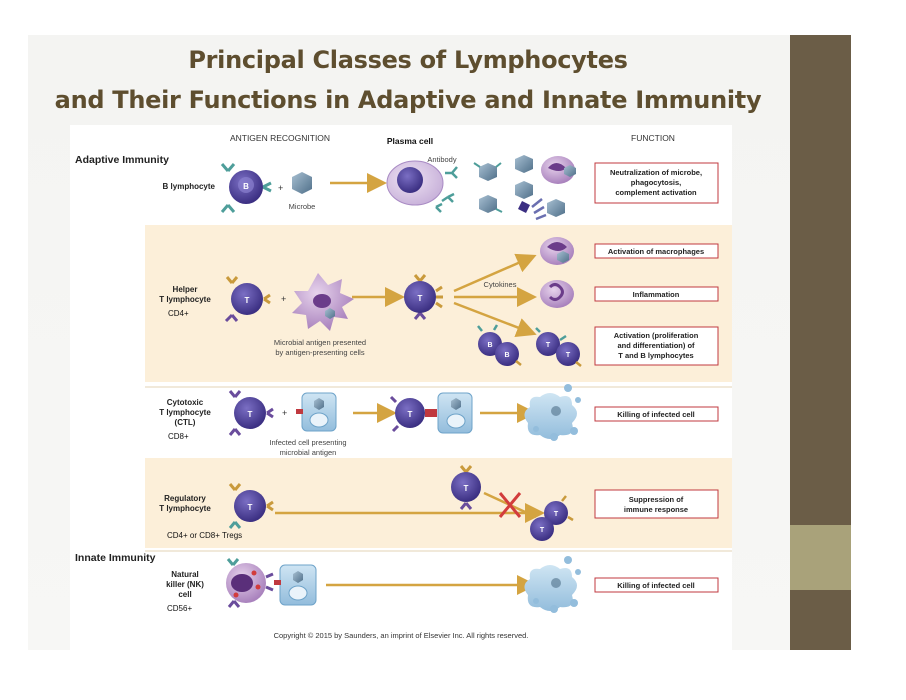 The width and height of the screenshot is (906, 700). I want to click on side-band-dark-bottom, so click(820, 620).